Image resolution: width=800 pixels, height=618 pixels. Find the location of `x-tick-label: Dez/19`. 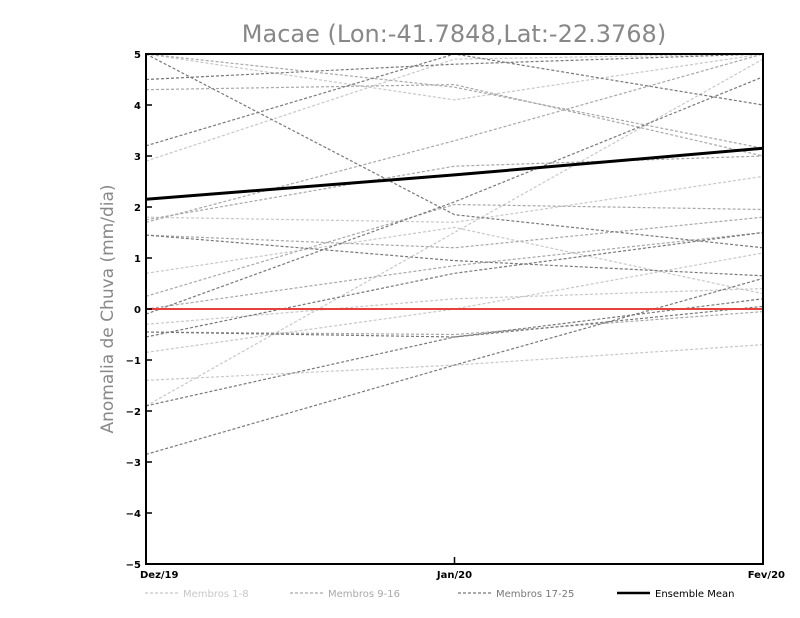

x-tick-label: Dez/19 is located at coordinates (159, 575).